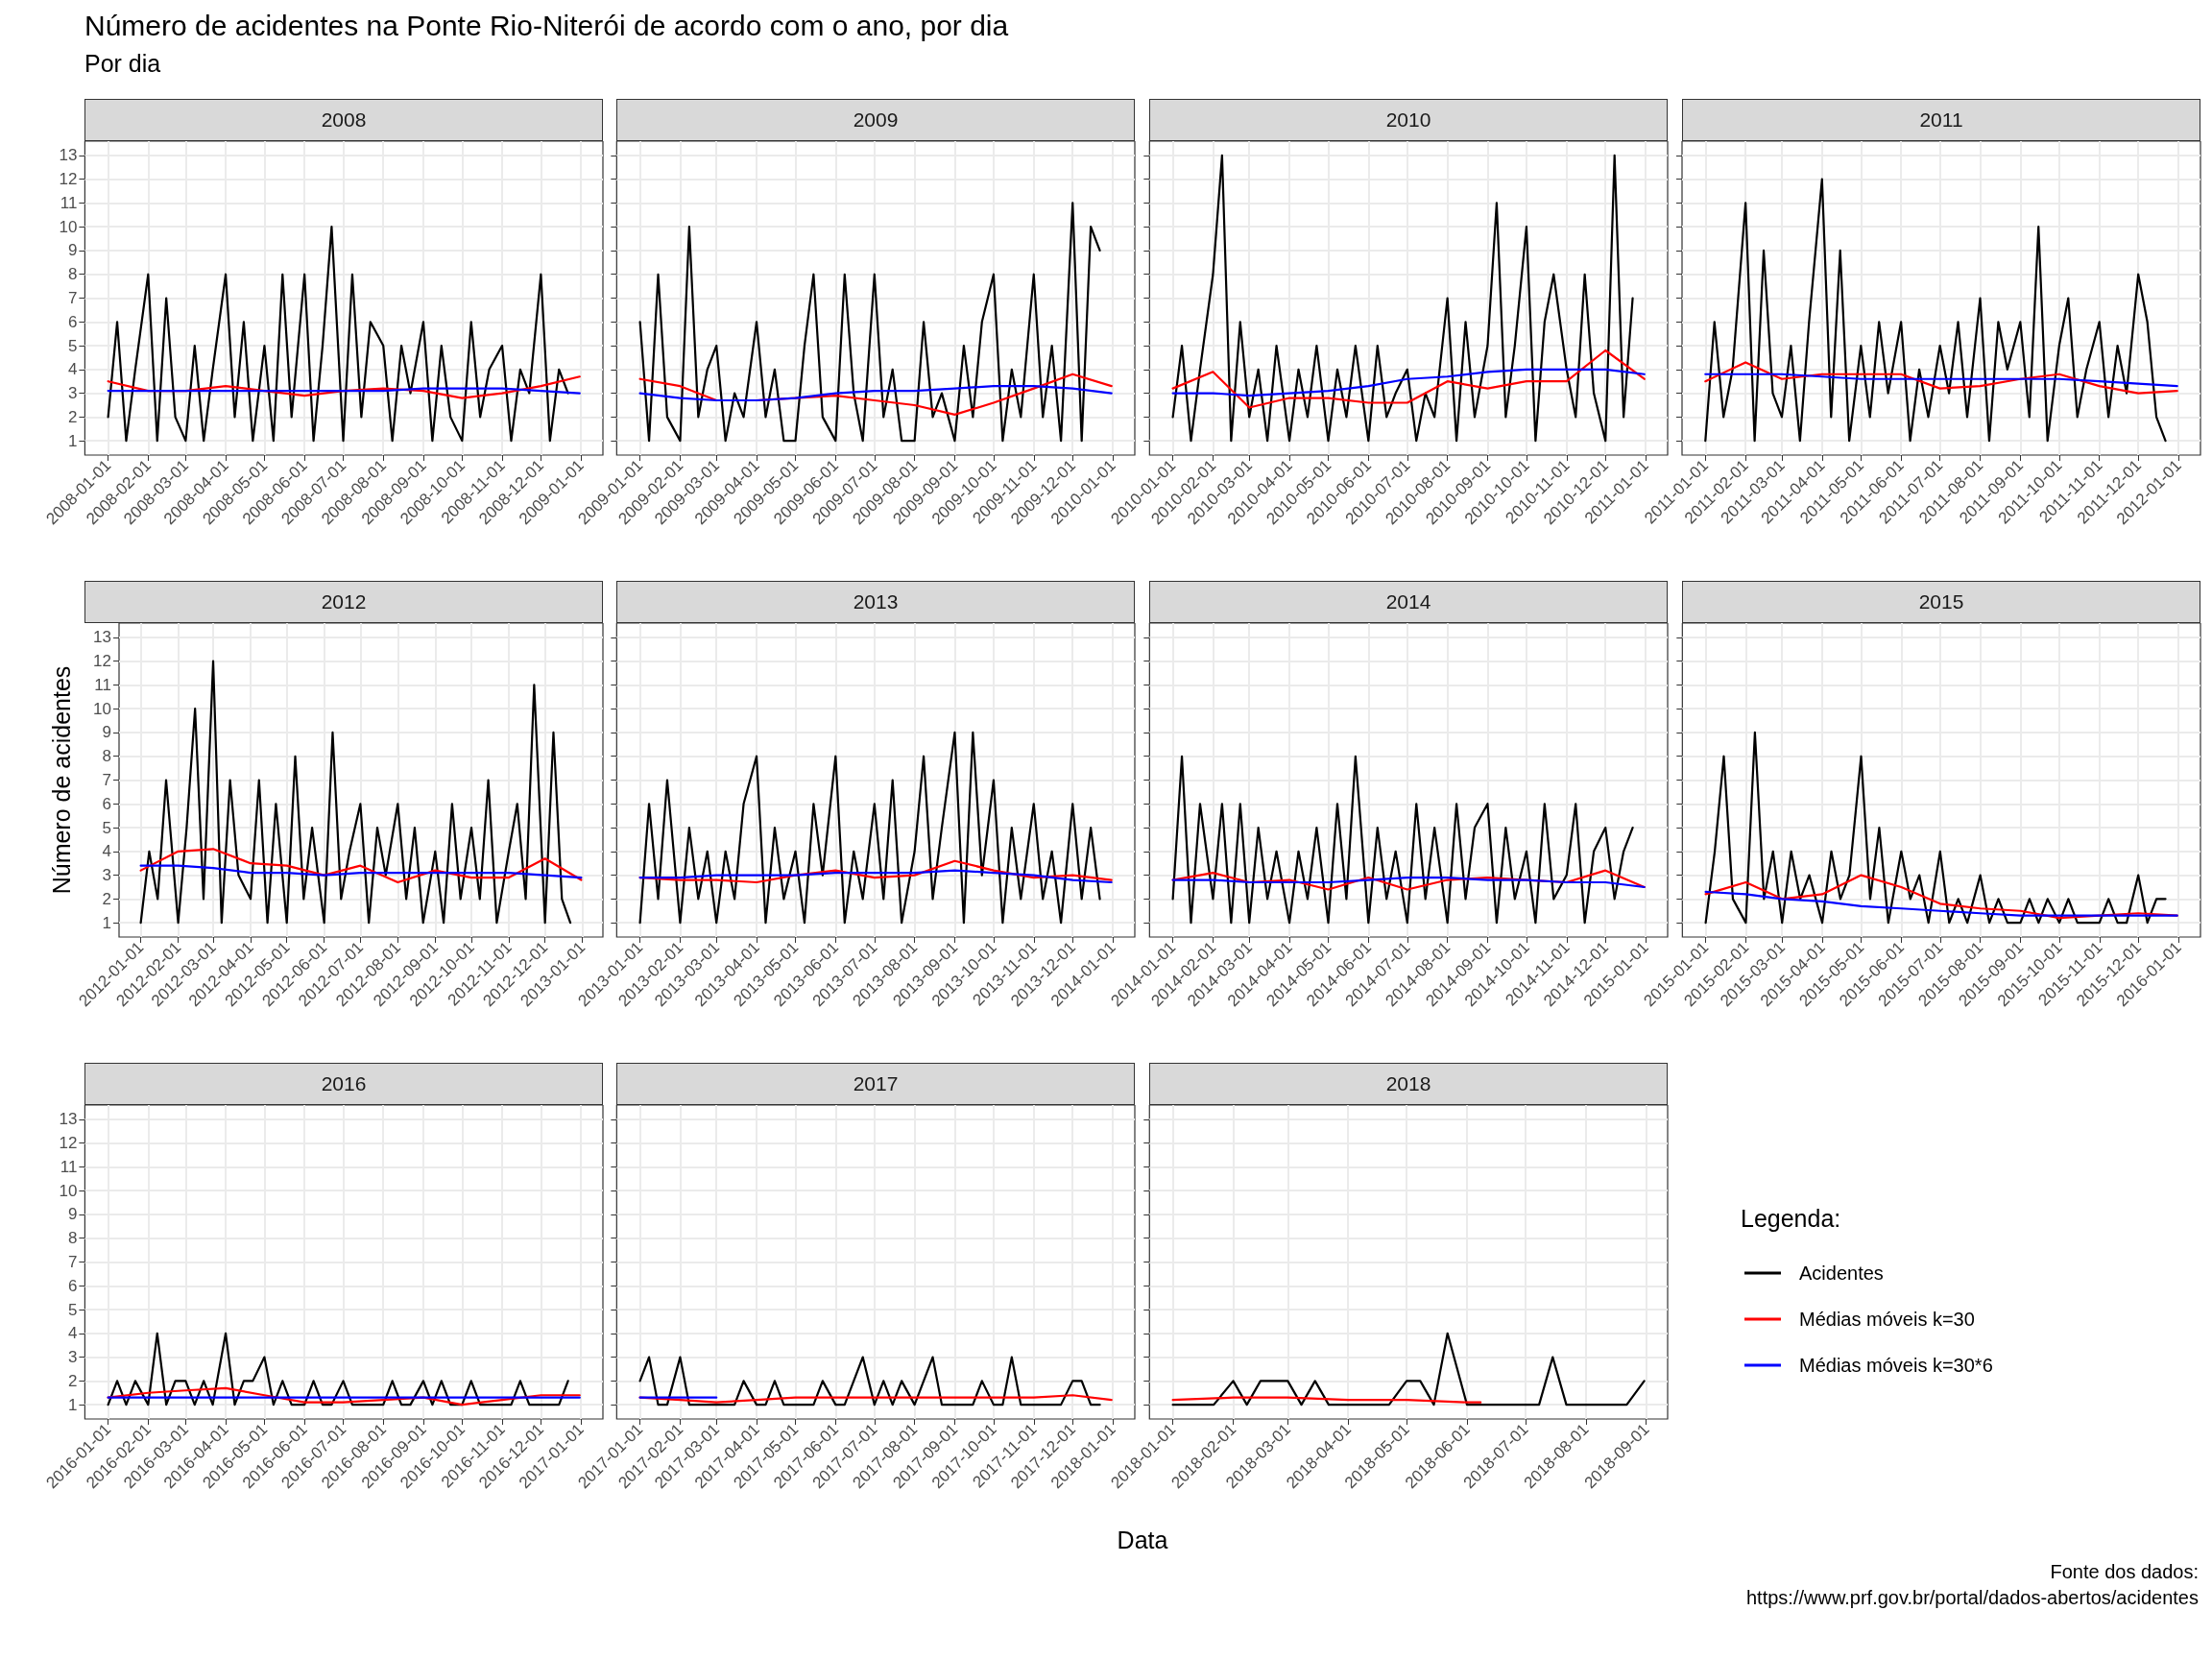  What do you see at coordinates (344, 602) in the screenshot?
I see `chart-title: 2012` at bounding box center [344, 602].